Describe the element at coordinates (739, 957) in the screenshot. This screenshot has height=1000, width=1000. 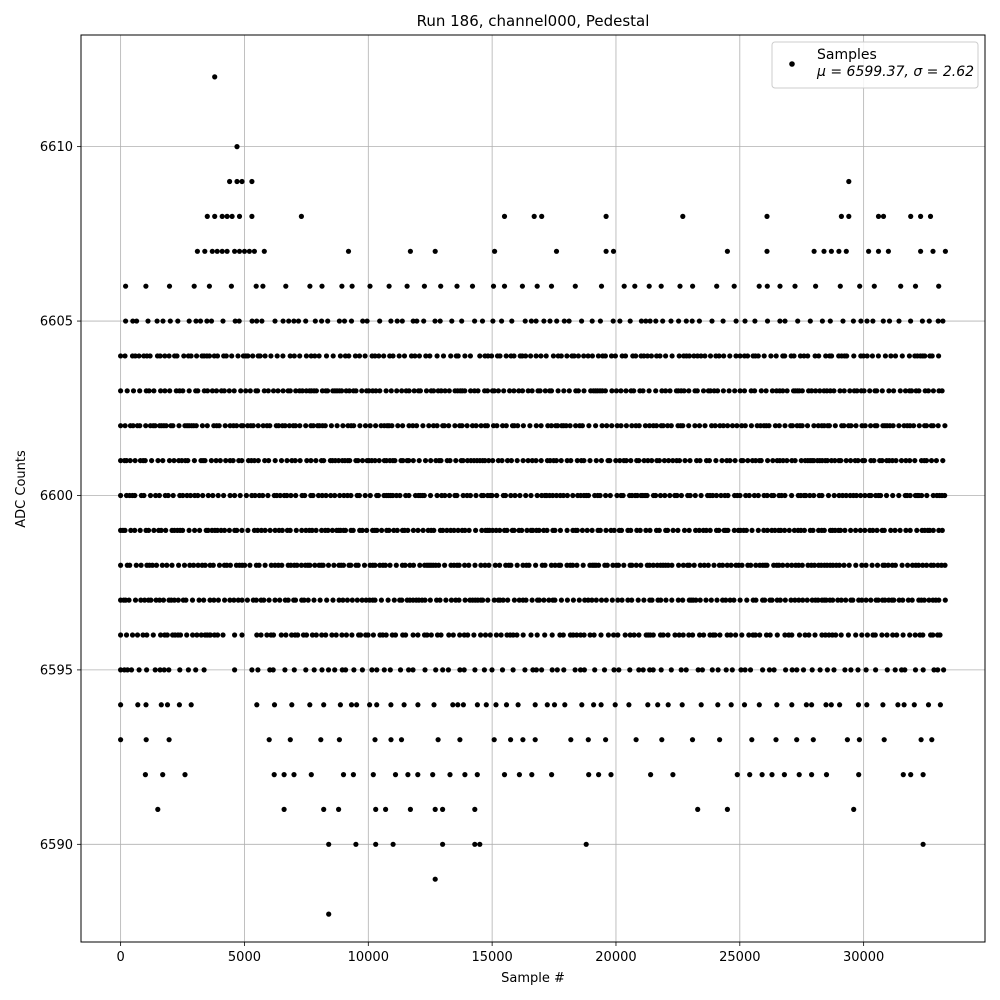
I see `x-tick-label: 25000` at that location.